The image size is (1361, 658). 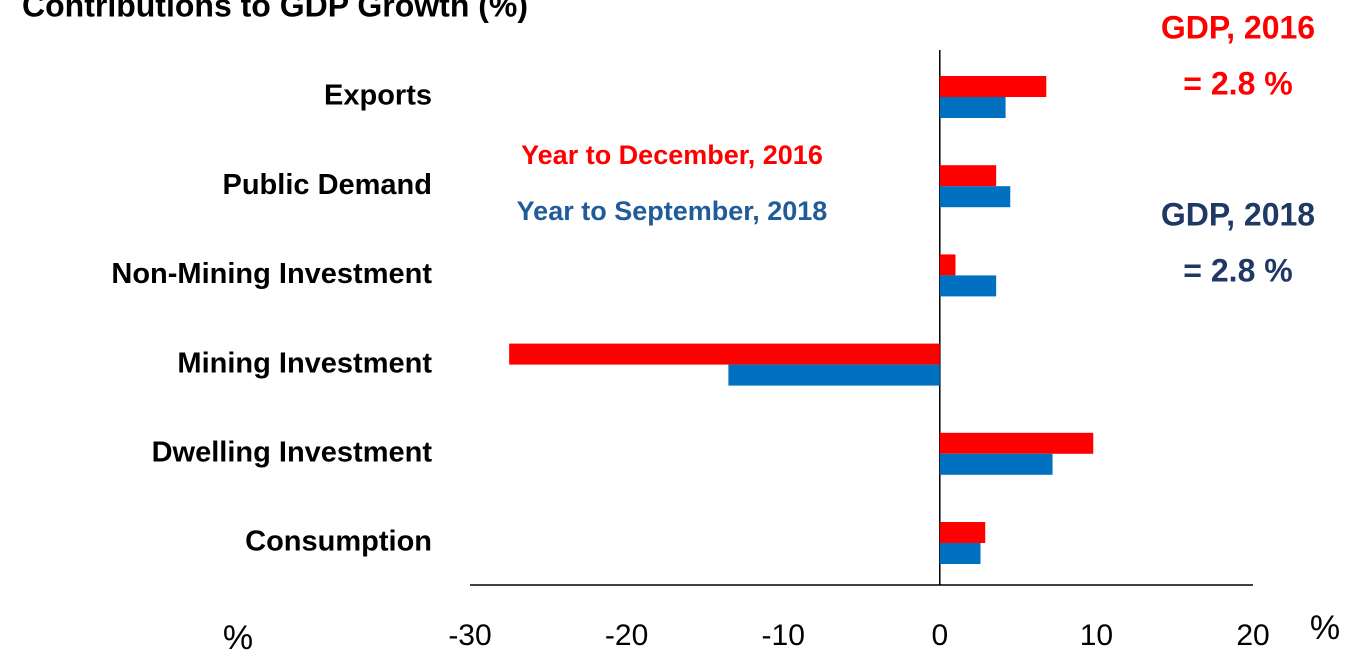 I want to click on annotation: GDP, 2018, so click(x=1238, y=214).